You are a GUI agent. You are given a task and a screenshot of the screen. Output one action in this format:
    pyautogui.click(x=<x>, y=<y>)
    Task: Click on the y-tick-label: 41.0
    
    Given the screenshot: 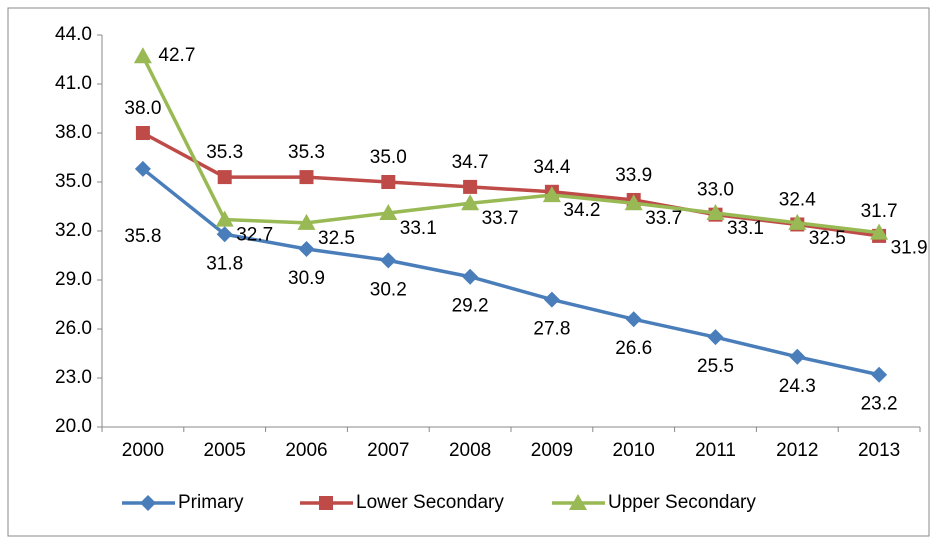 What is the action you would take?
    pyautogui.click(x=73, y=83)
    